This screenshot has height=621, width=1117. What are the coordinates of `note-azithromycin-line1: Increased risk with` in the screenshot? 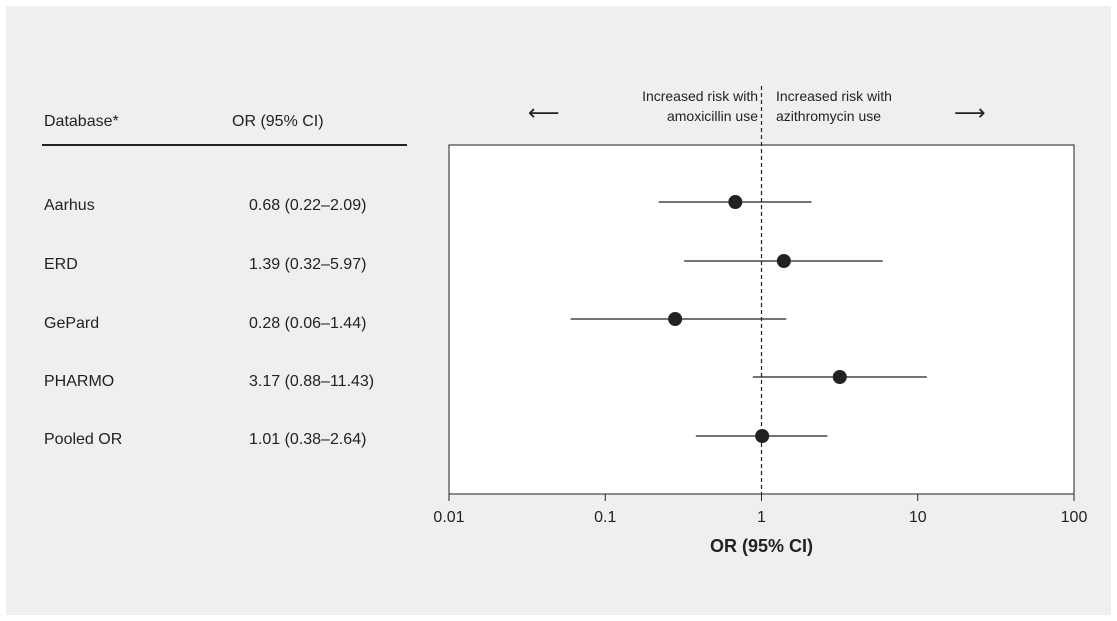 It's located at (834, 96).